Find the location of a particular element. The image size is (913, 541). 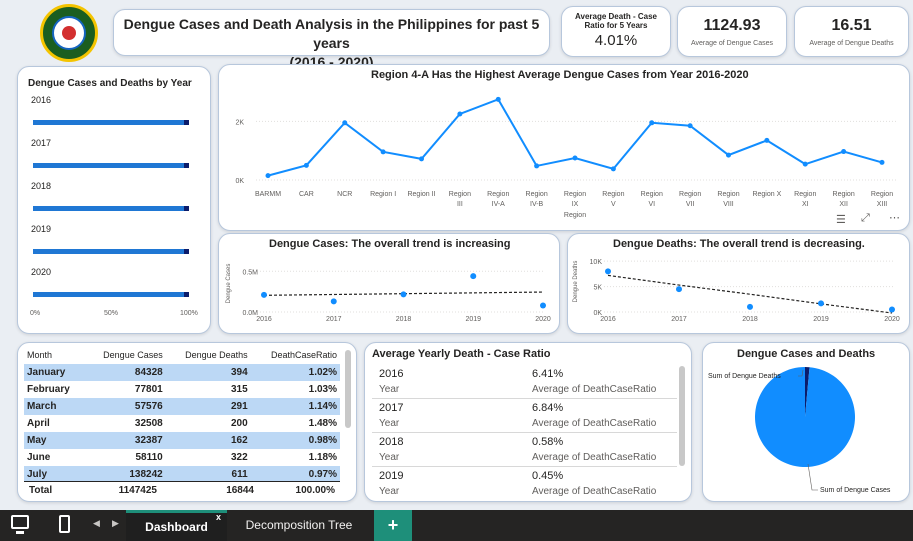

ratio-cell: 1.14% is located at coordinates (295, 406).